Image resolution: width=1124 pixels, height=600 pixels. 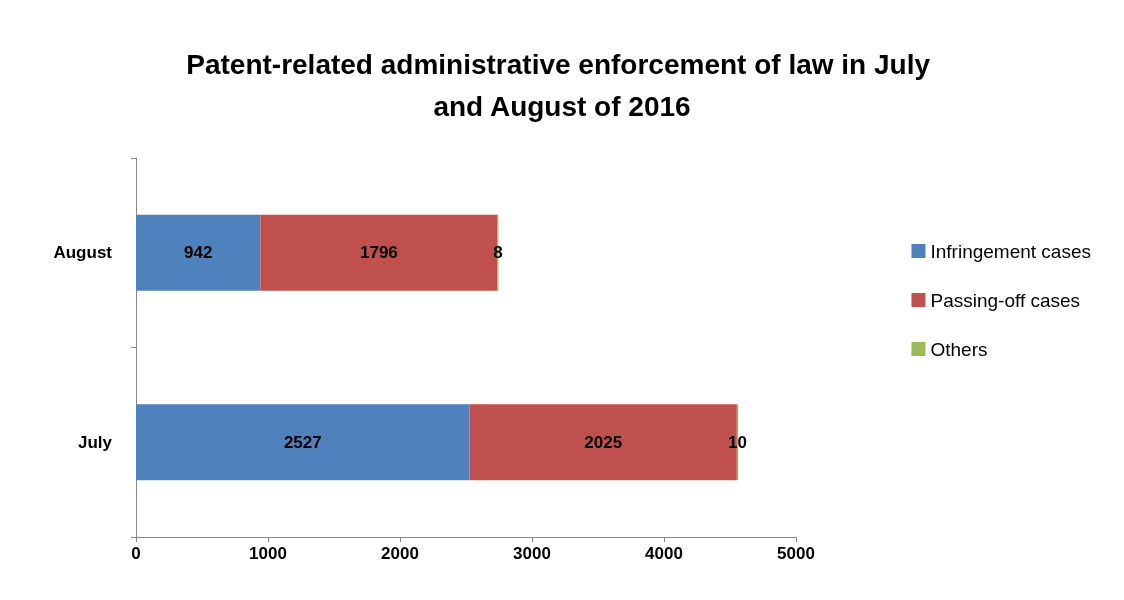 What do you see at coordinates (603, 442) in the screenshot?
I see `data-label: 2025` at bounding box center [603, 442].